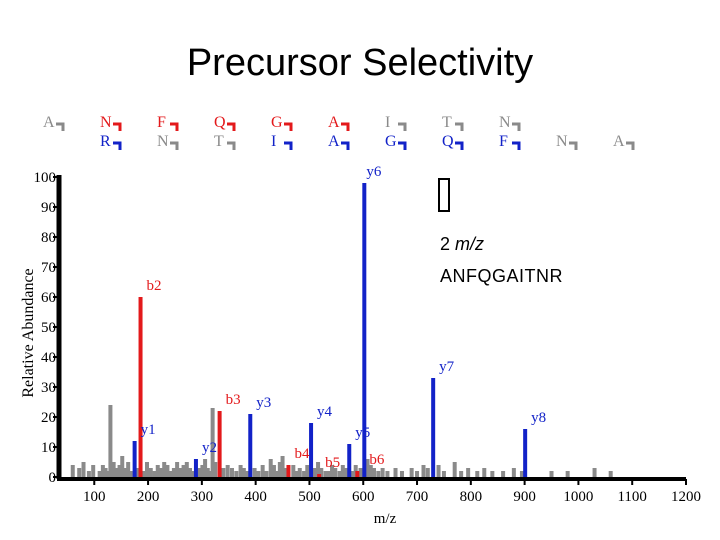 This screenshot has width=720, height=540. I want to click on sequence-top-letter: F, so click(161, 122).